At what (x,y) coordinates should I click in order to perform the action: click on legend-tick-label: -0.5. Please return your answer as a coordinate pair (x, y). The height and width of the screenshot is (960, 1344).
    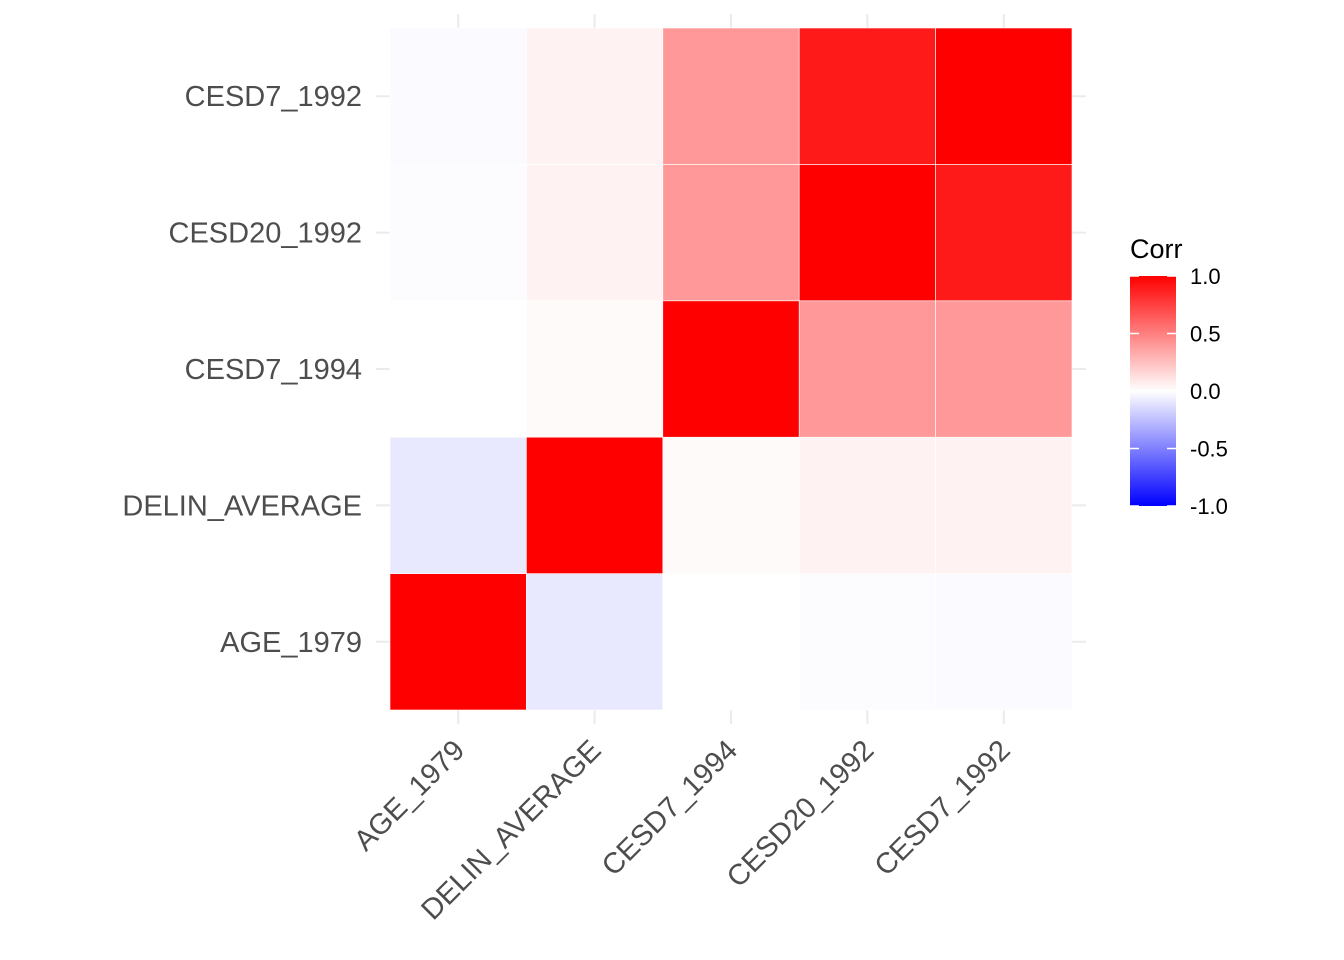
    Looking at the image, I should click on (1209, 449).